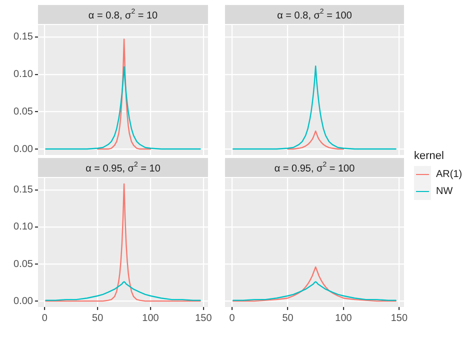 This screenshot has height=338, width=474. What do you see at coordinates (429, 156) in the screenshot?
I see `legend-title: kernel` at bounding box center [429, 156].